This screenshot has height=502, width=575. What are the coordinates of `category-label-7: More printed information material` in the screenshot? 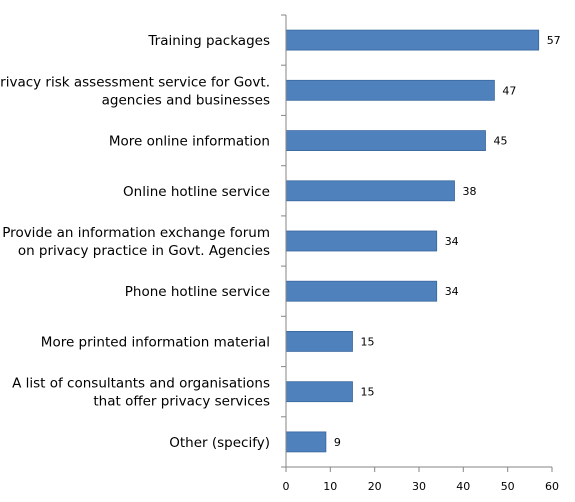 It's located at (155, 342).